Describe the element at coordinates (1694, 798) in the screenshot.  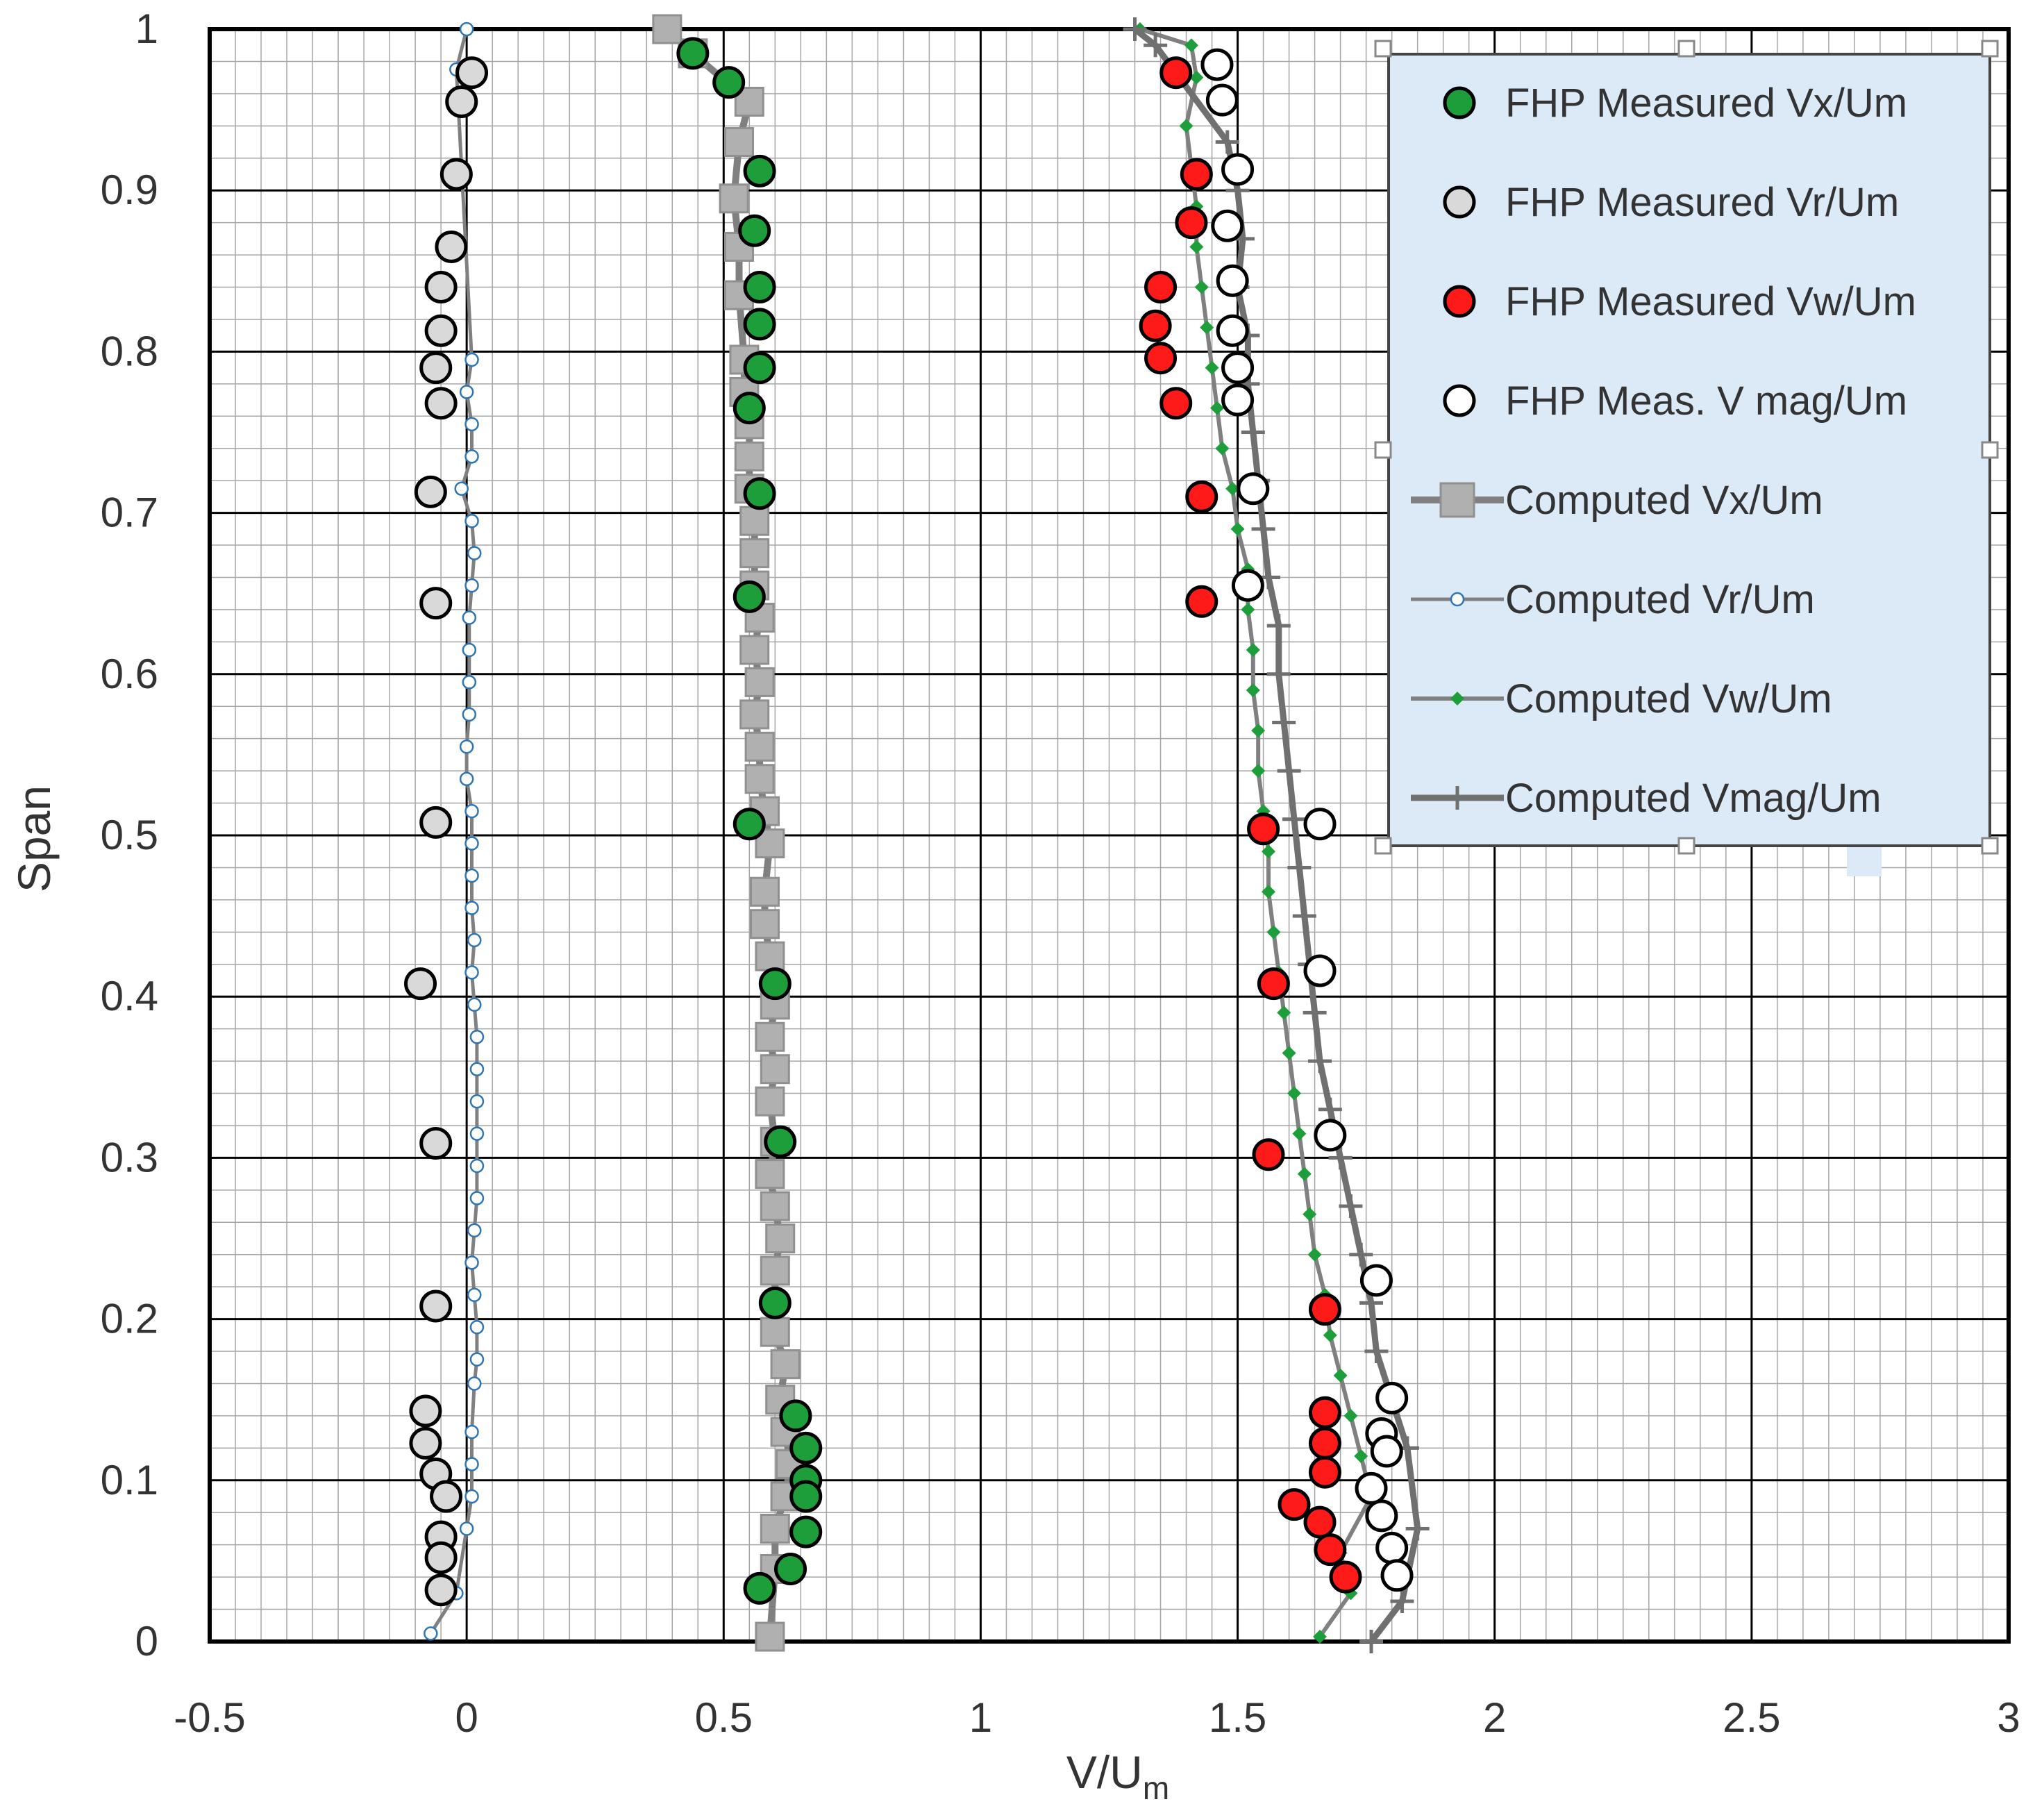
I see `legend-label: Computed Vmag/Um` at that location.